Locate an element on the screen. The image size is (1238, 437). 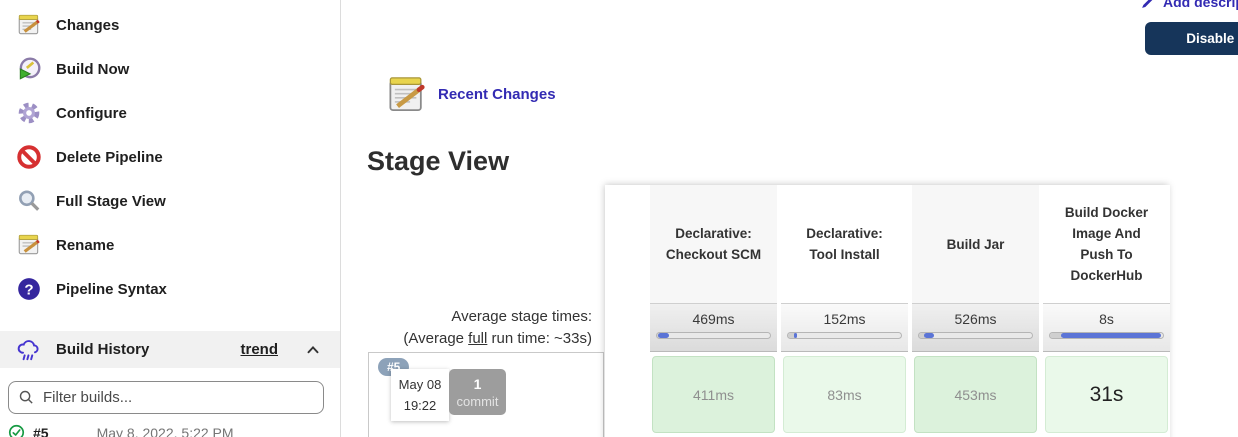
stage-result-success: 411ms is located at coordinates (713, 394).